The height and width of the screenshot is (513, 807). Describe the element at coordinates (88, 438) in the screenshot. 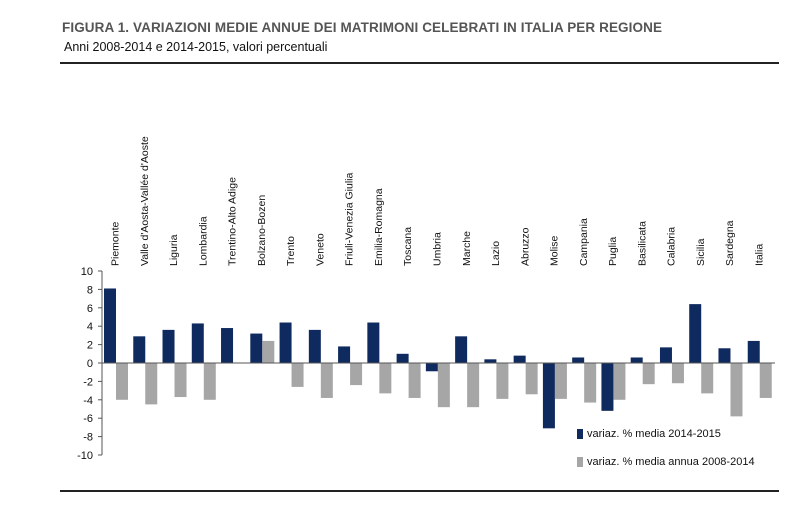

I see `y-tick-label: -8` at that location.